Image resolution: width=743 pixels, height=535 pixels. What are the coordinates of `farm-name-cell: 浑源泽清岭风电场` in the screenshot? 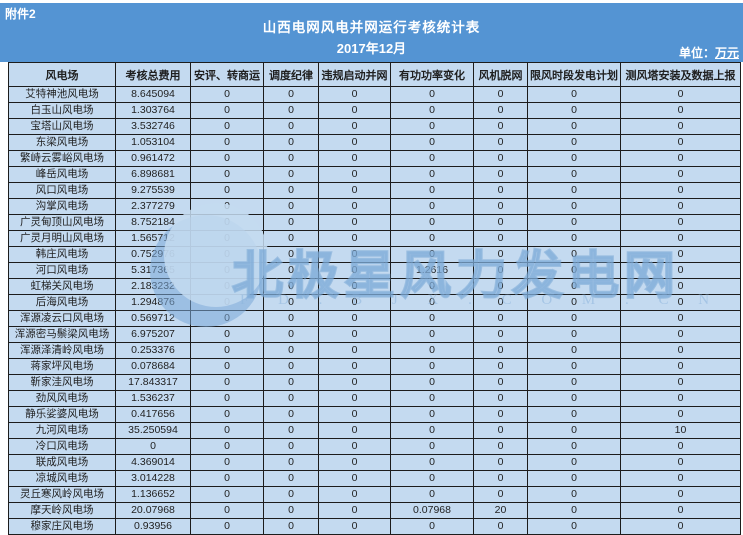 It's located at (62, 350).